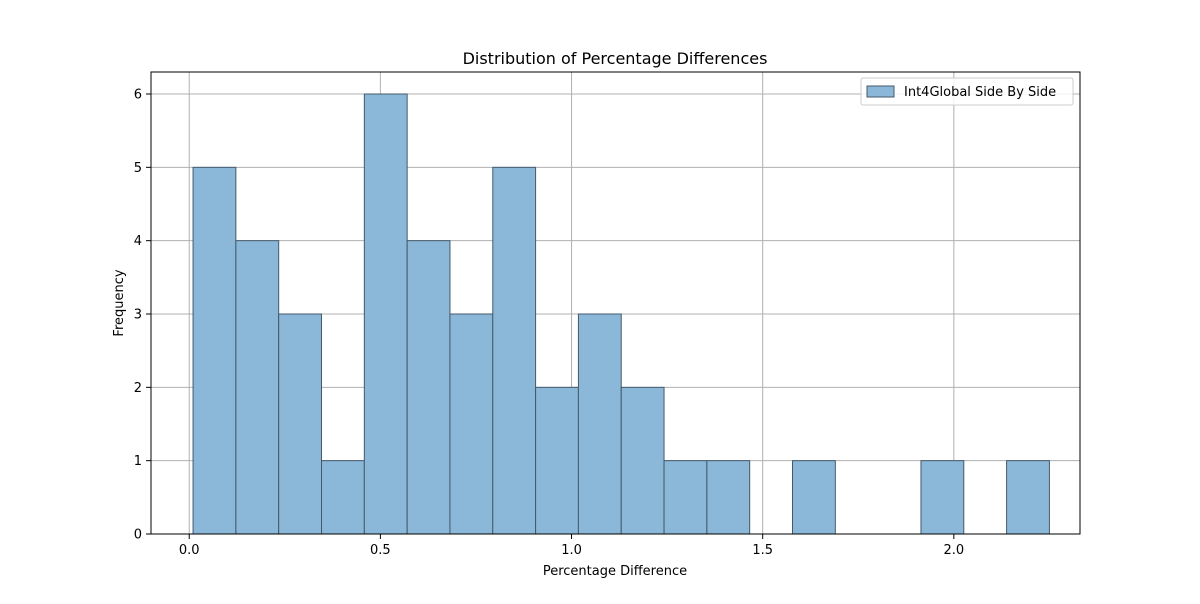 Image resolution: width=1200 pixels, height=604 pixels. I want to click on x-tick-label: 0.5, so click(380, 550).